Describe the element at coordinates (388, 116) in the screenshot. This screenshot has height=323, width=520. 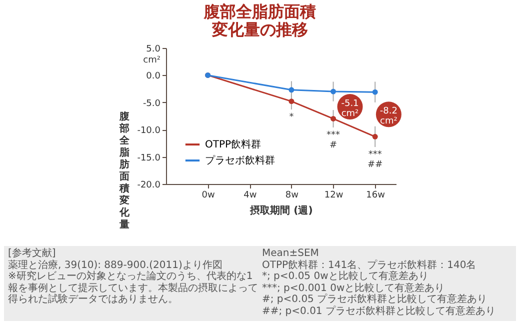
I see `annotation: -8.2 cm²` at that location.